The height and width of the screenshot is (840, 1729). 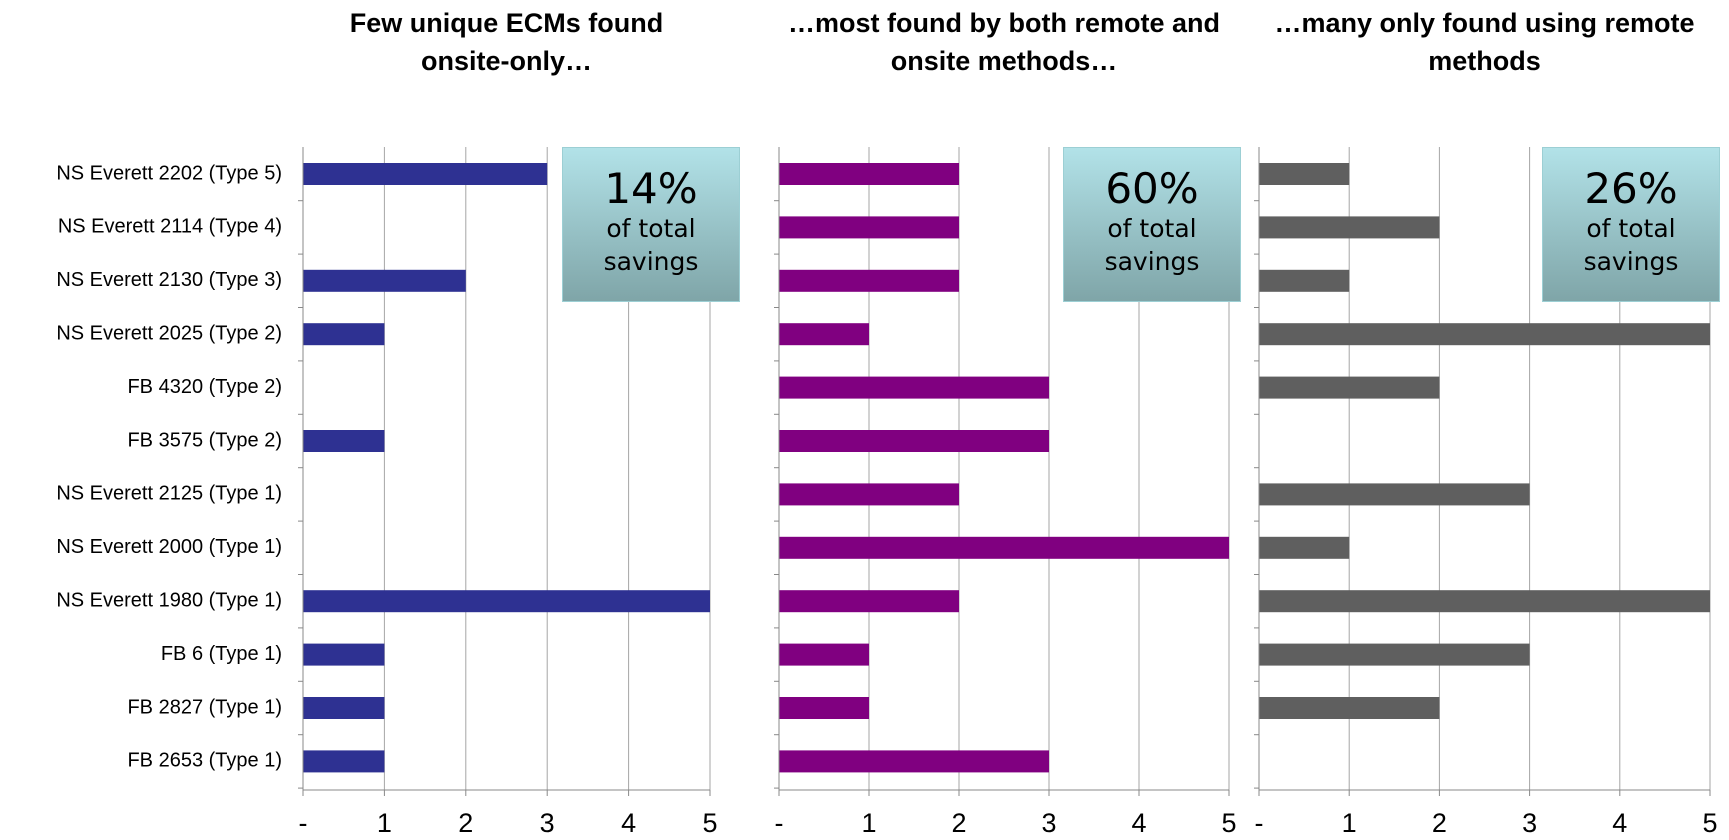 What do you see at coordinates (651, 188) in the screenshot?
I see `annotation-percent: 14%` at bounding box center [651, 188].